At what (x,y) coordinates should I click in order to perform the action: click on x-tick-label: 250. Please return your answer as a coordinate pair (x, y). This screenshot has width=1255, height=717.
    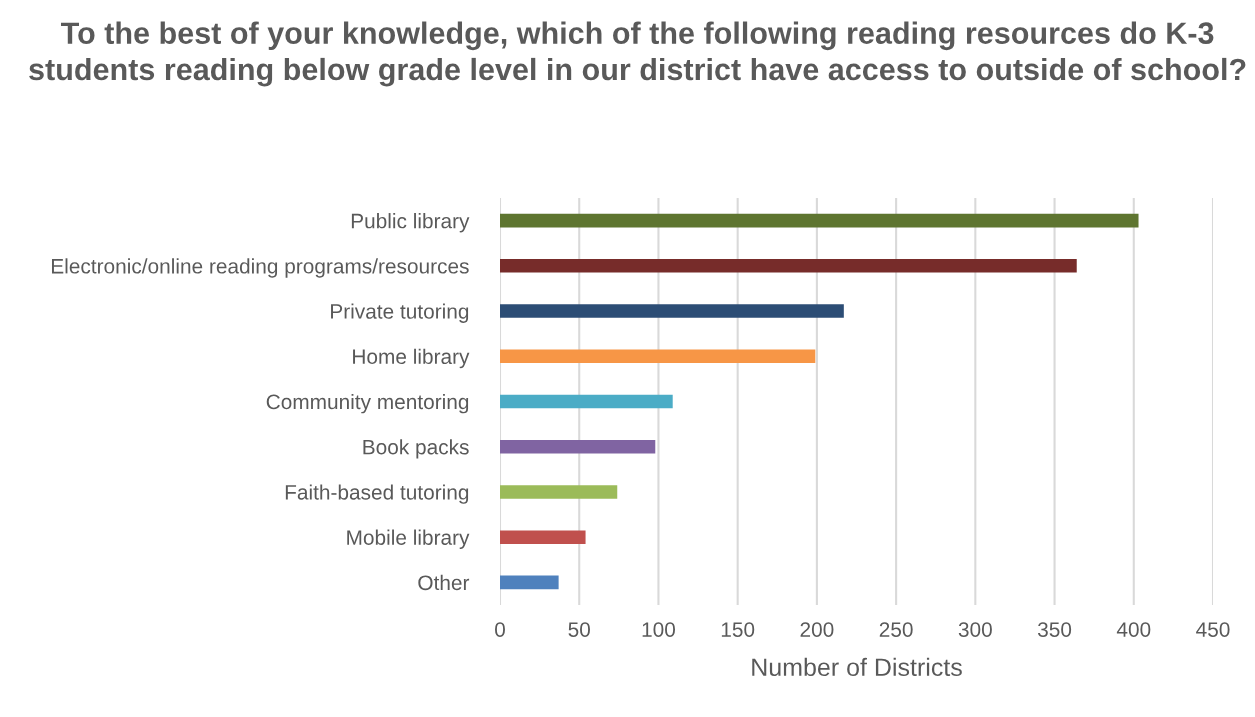
    Looking at the image, I should click on (896, 629).